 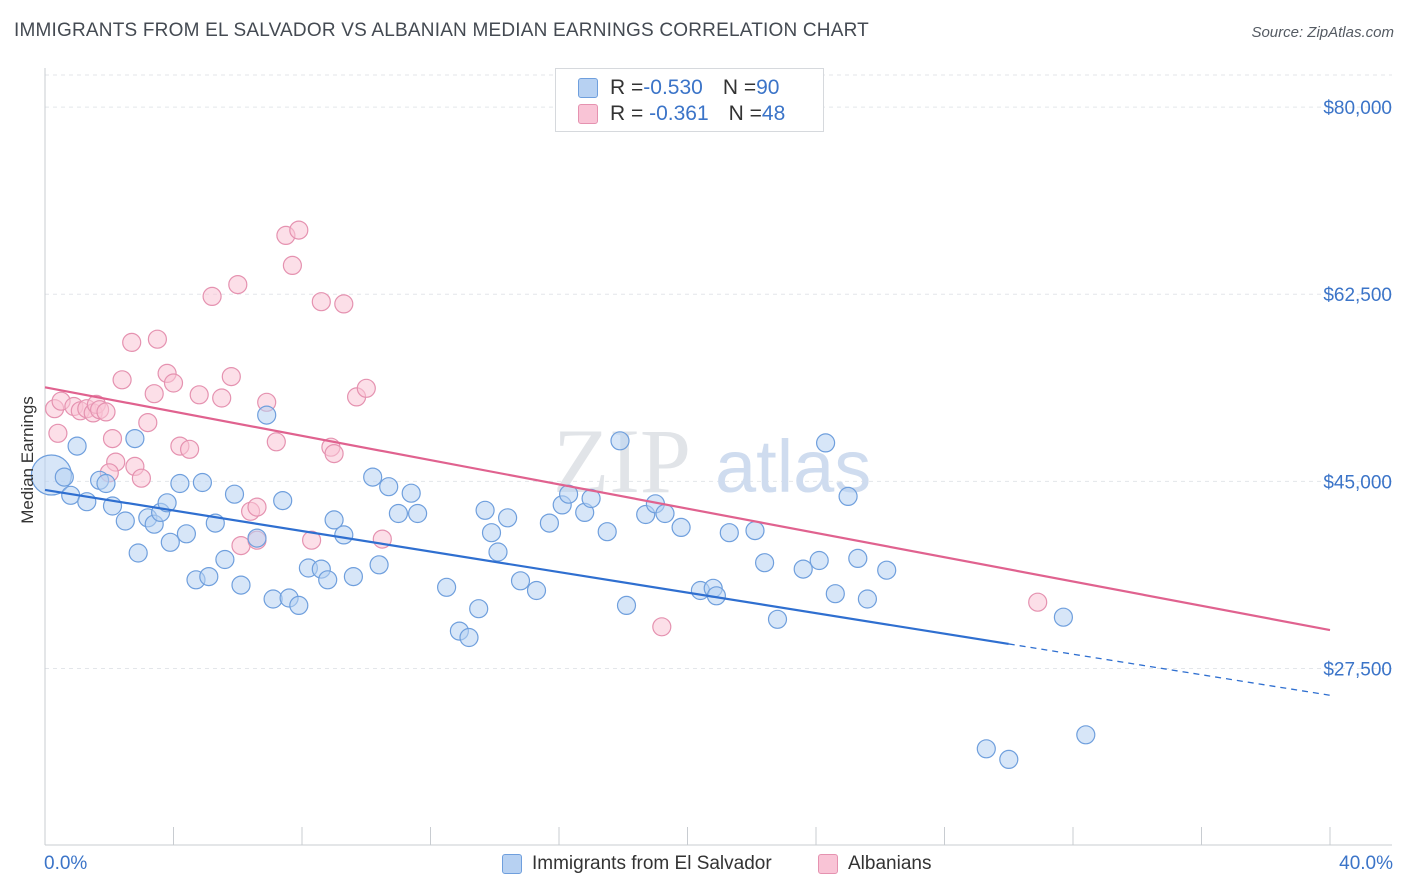 I want to click on source-label: Source: ZipAtlas.com, so click(x=1322, y=32).